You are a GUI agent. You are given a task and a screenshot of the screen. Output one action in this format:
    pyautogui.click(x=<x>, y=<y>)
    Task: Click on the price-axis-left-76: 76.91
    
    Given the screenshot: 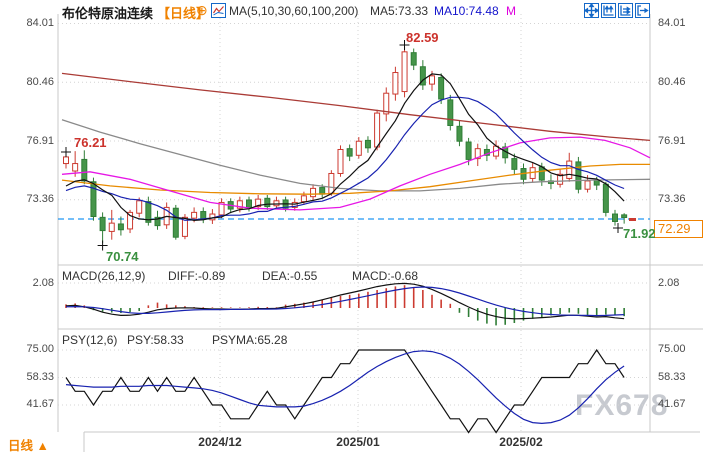 What is the action you would take?
    pyautogui.click(x=40, y=141)
    